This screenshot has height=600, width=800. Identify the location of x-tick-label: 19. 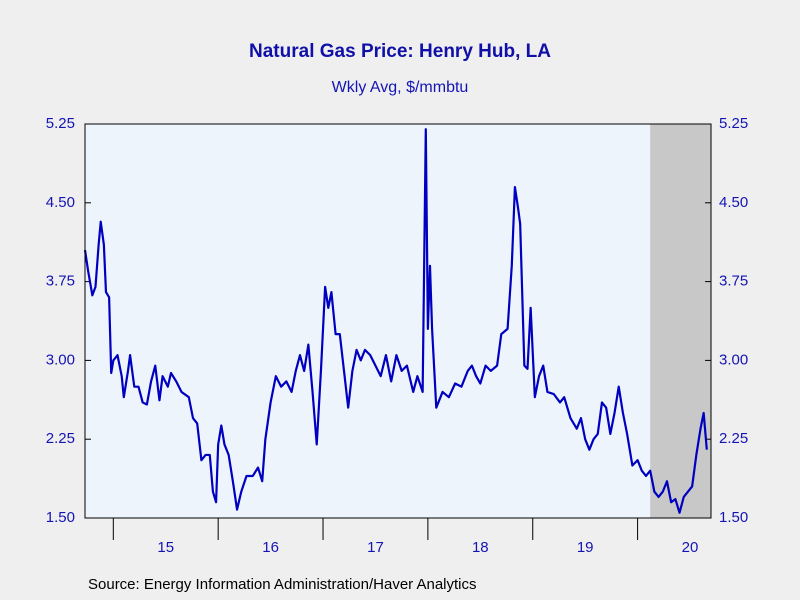
(585, 547).